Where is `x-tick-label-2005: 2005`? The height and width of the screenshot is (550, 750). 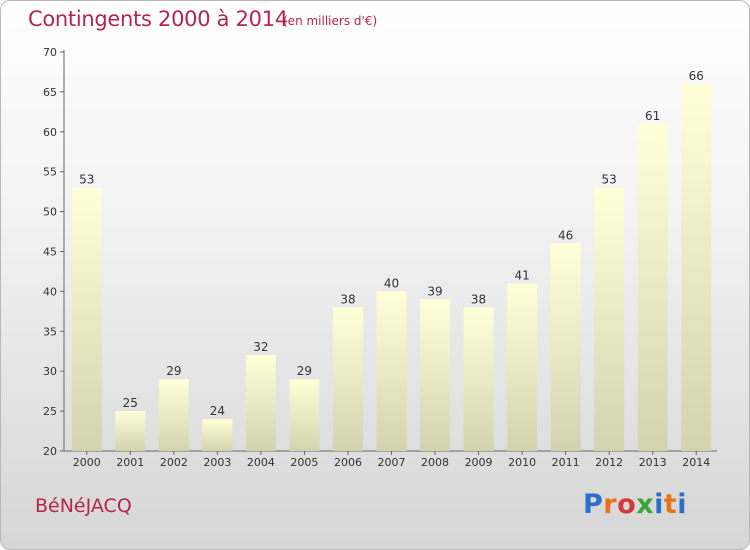
x-tick-label-2005: 2005 is located at coordinates (304, 462).